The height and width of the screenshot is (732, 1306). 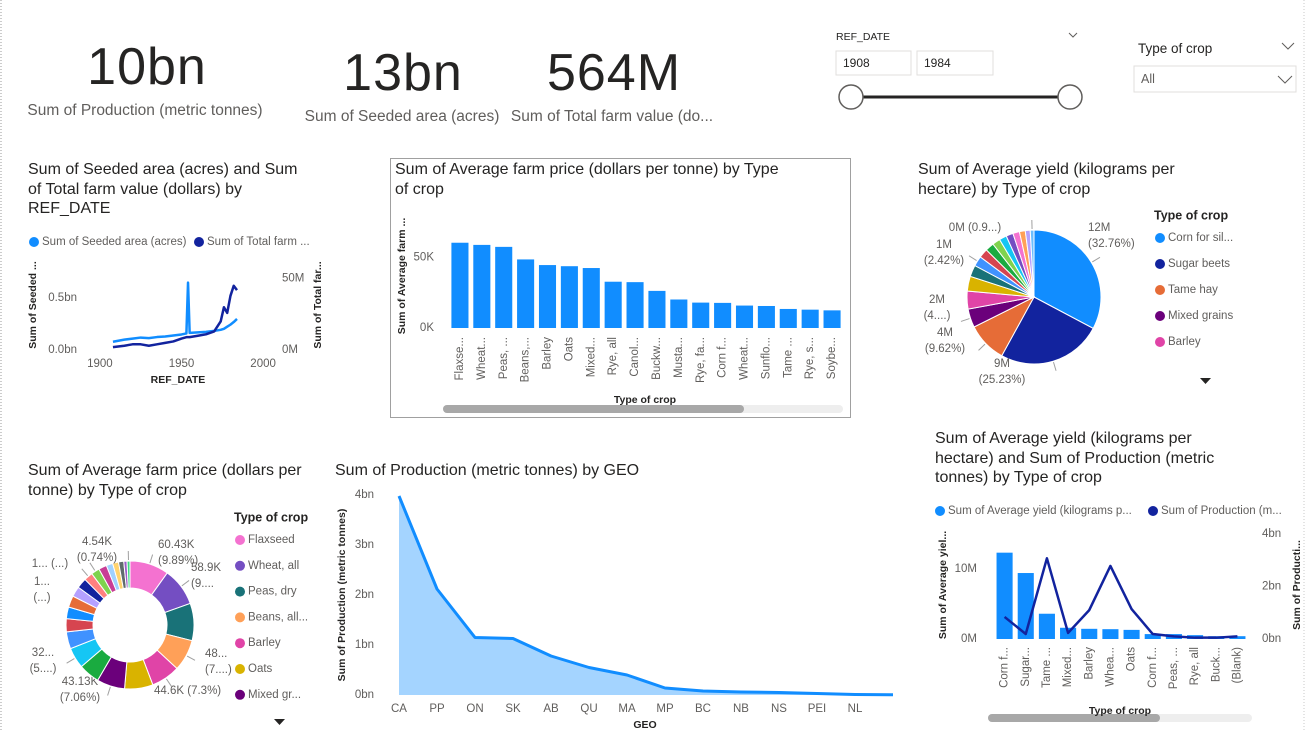 I want to click on data-label: 58.9K, so click(x=206, y=568).